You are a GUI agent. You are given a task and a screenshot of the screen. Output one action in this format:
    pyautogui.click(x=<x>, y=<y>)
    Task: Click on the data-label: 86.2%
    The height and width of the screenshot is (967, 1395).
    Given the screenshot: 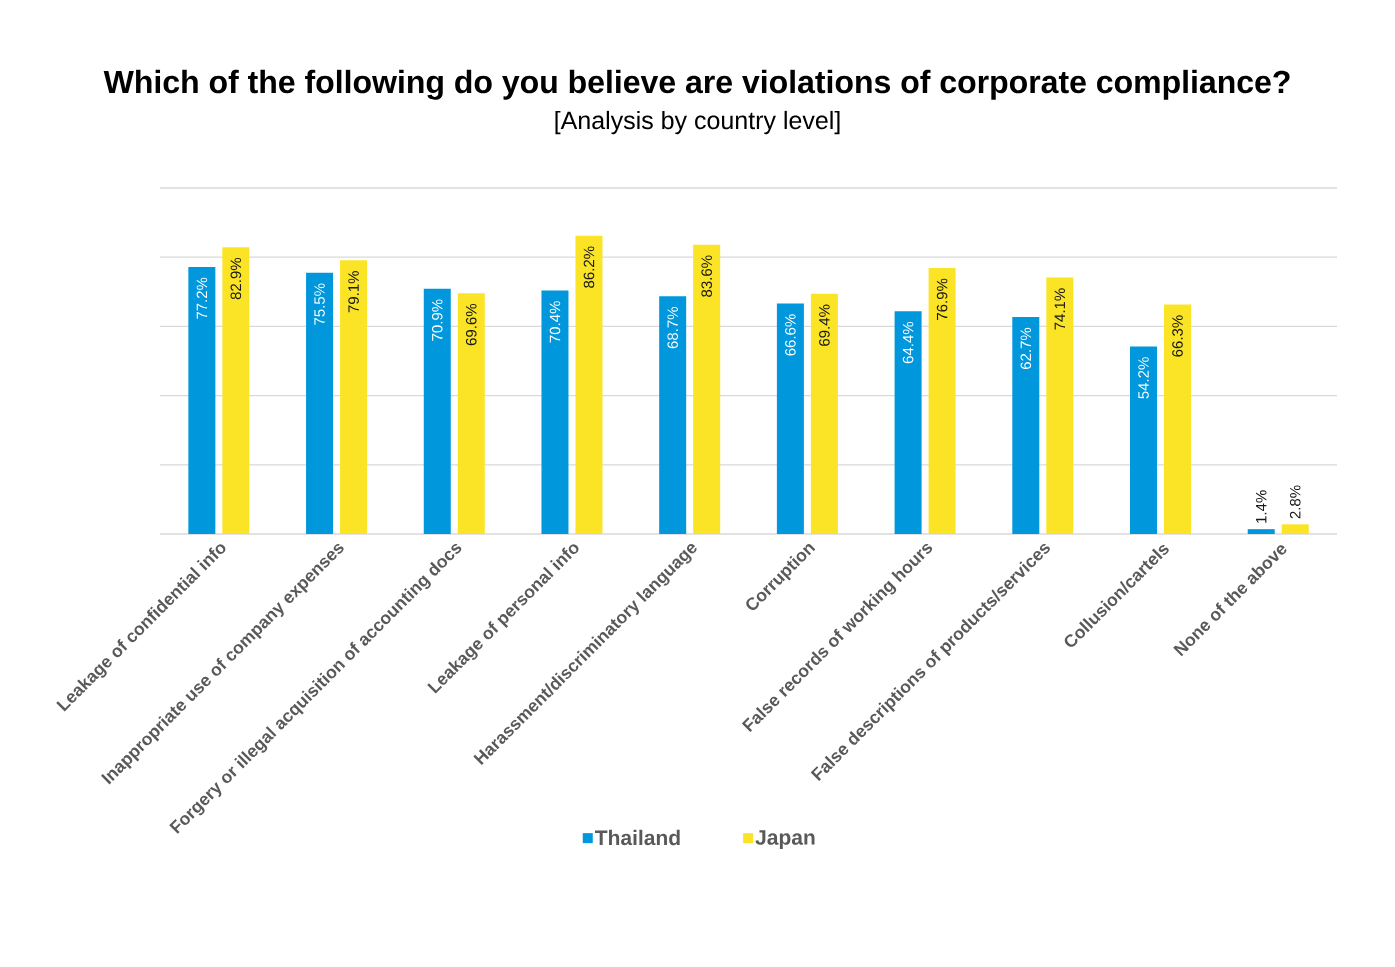 What is the action you would take?
    pyautogui.click(x=589, y=267)
    